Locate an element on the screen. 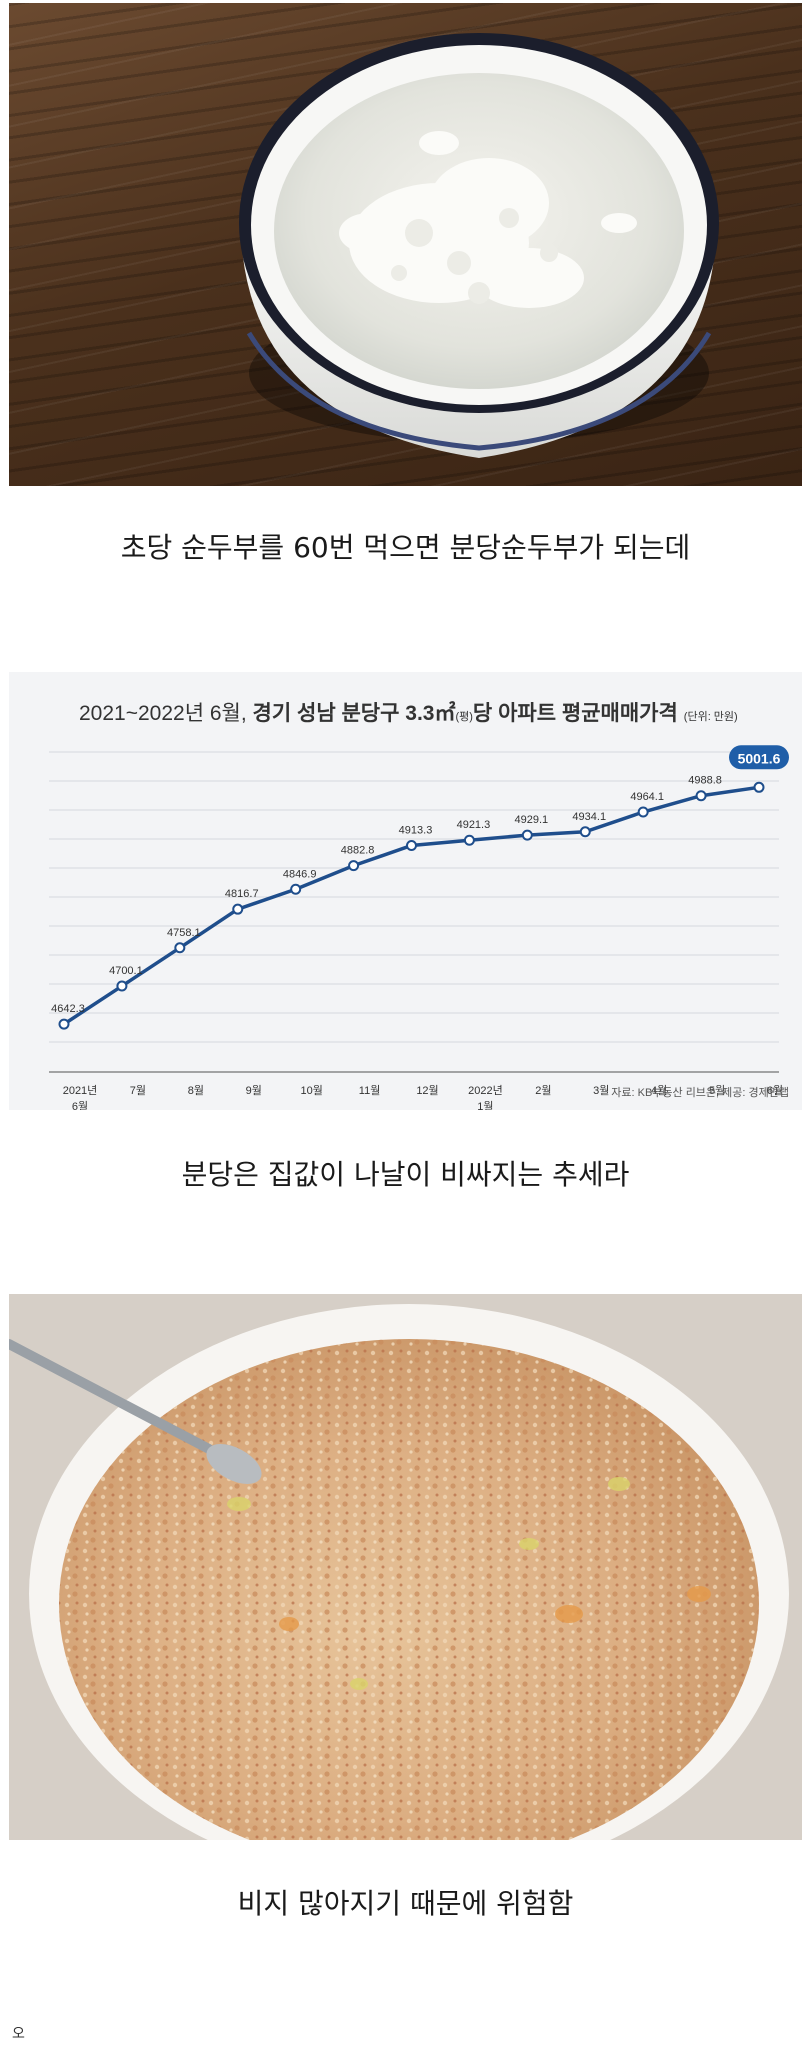 This screenshot has height=2061, width=811. footnote-text: 오 is located at coordinates (18, 2034).